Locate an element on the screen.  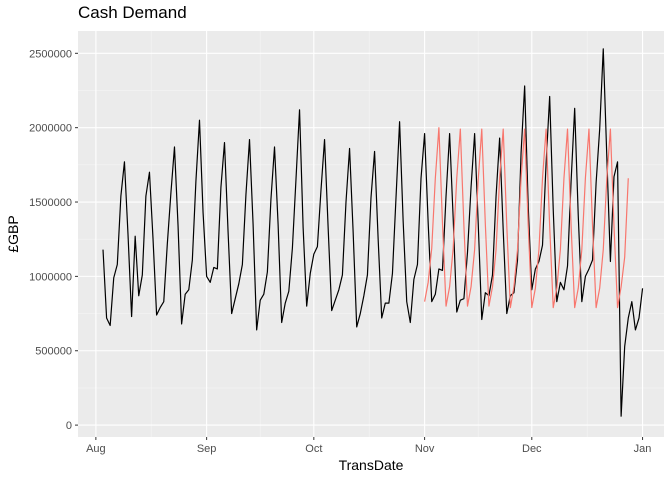
x-tick-label: Sep is located at coordinates (207, 449).